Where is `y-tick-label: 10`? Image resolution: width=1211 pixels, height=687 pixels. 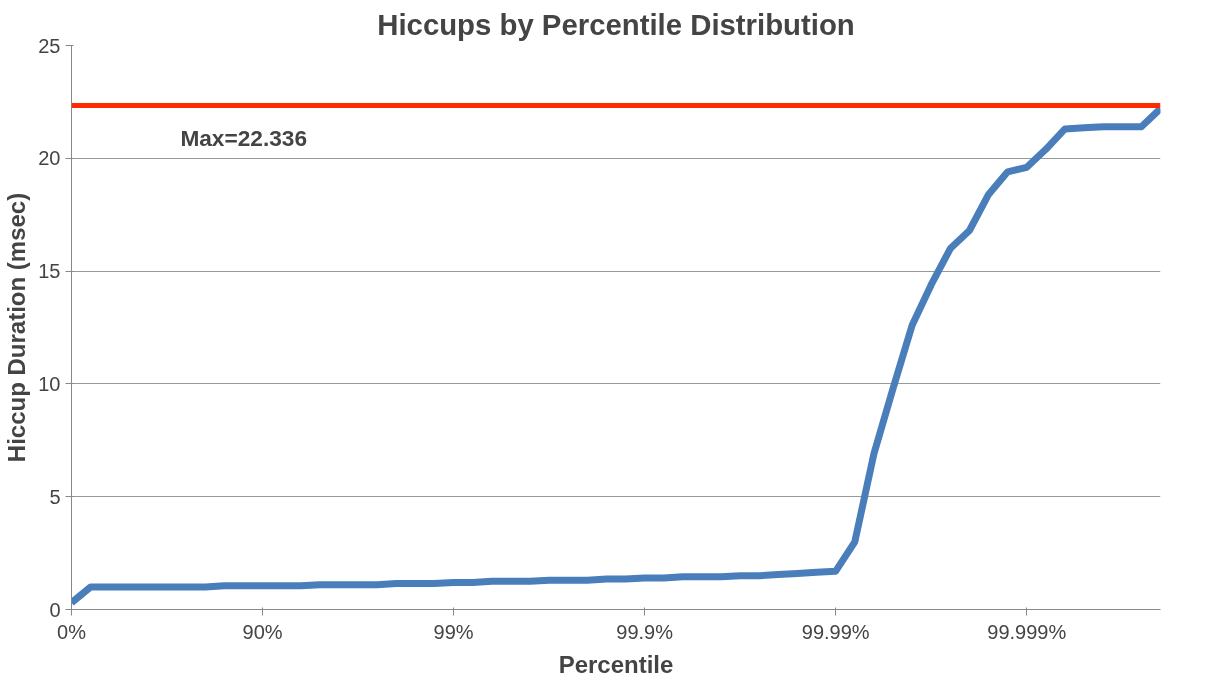 y-tick-label: 10 is located at coordinates (49, 383).